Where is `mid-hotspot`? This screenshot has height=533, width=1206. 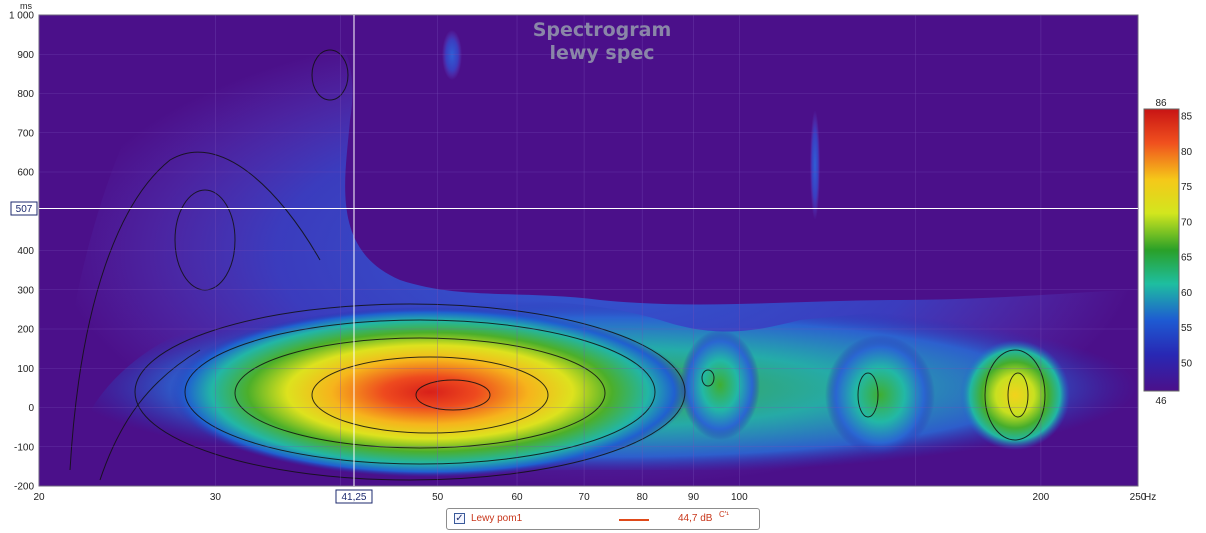
mid-hotspot is located at coordinates (880, 395).